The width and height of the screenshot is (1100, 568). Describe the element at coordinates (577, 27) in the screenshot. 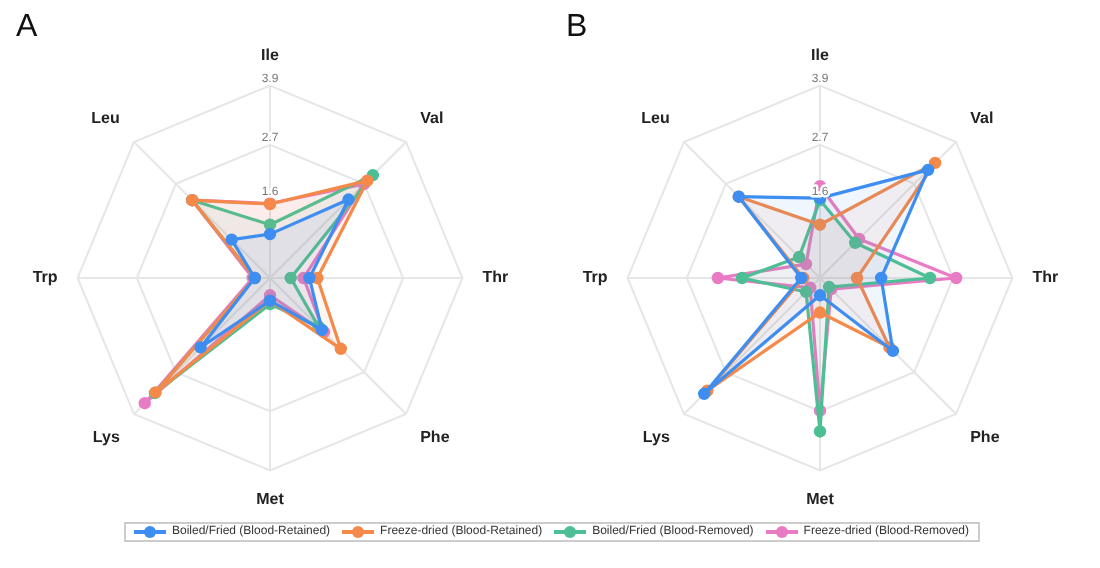

I see `chart-title: B` at that location.